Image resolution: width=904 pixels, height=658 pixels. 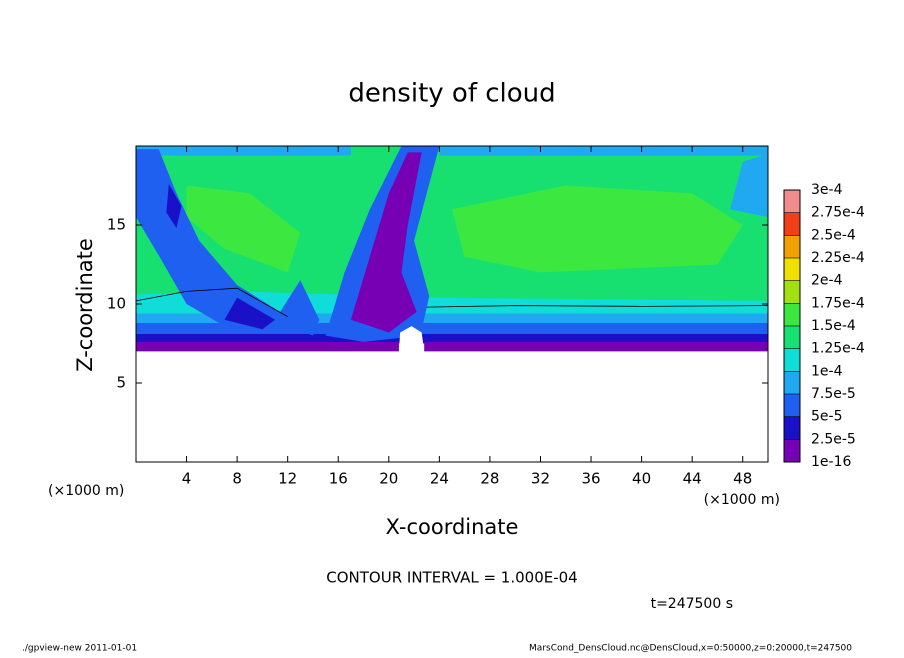 I want to click on time-label: t=247500 s, so click(x=692, y=604).